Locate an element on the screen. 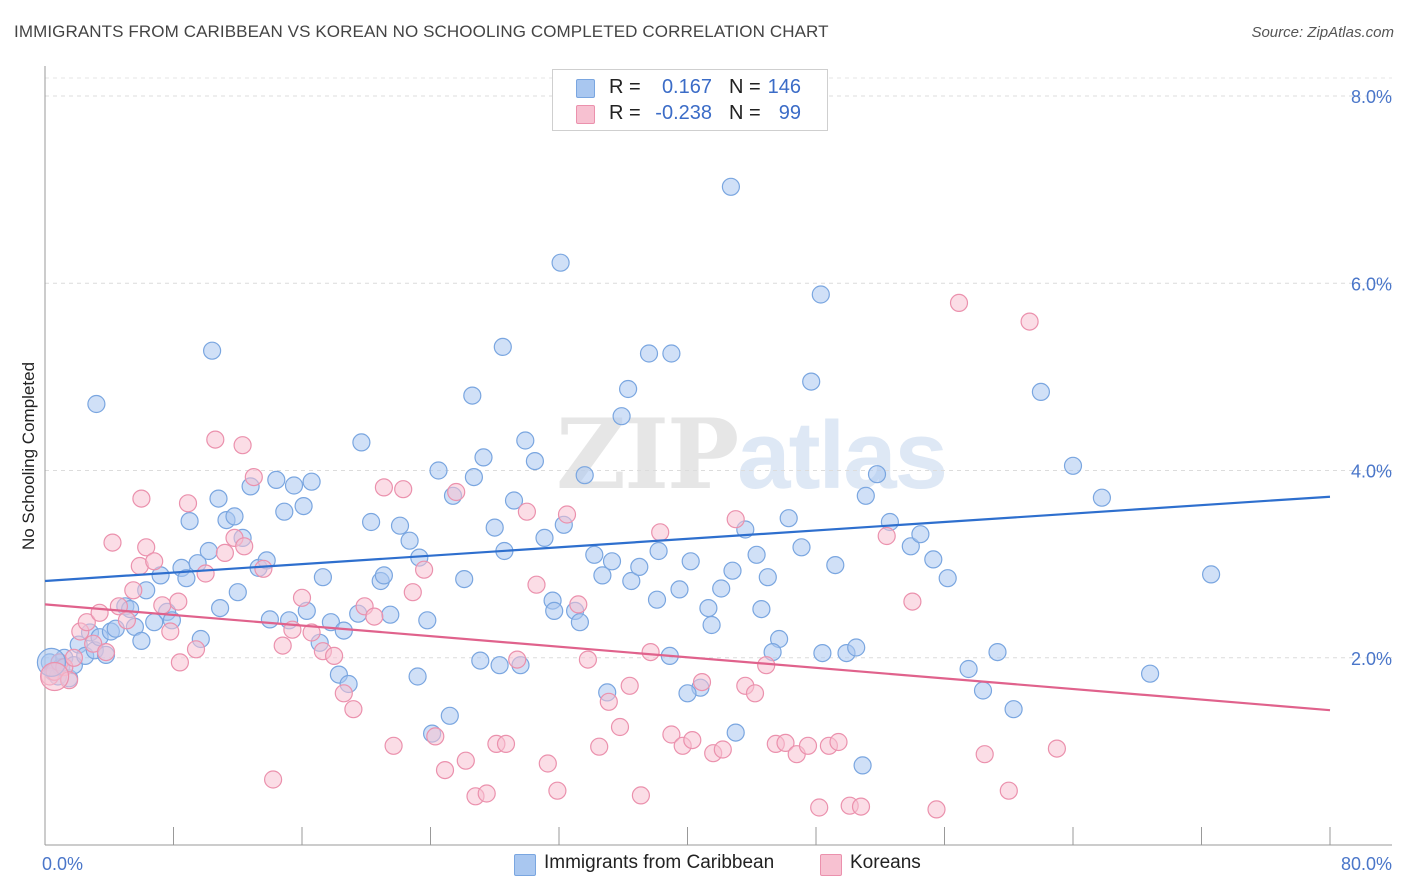  korean-trend-line is located at coordinates (687, 657).